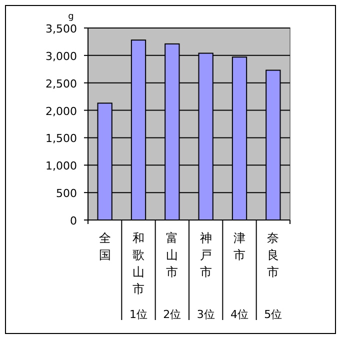  Describe the element at coordinates (71, 17) in the screenshot. I see `y-axis-title: g` at that location.